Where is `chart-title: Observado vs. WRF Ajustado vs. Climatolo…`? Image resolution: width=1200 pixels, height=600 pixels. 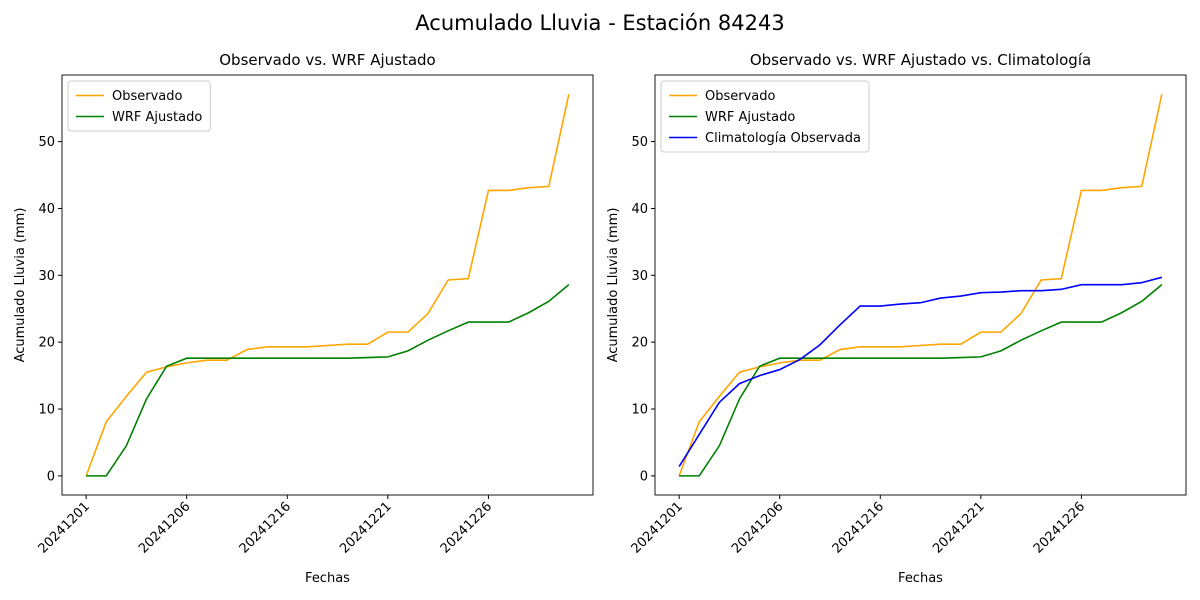
chart-title: Observado vs. WRF Ajustado vs. Climatolo… is located at coordinates (920, 60).